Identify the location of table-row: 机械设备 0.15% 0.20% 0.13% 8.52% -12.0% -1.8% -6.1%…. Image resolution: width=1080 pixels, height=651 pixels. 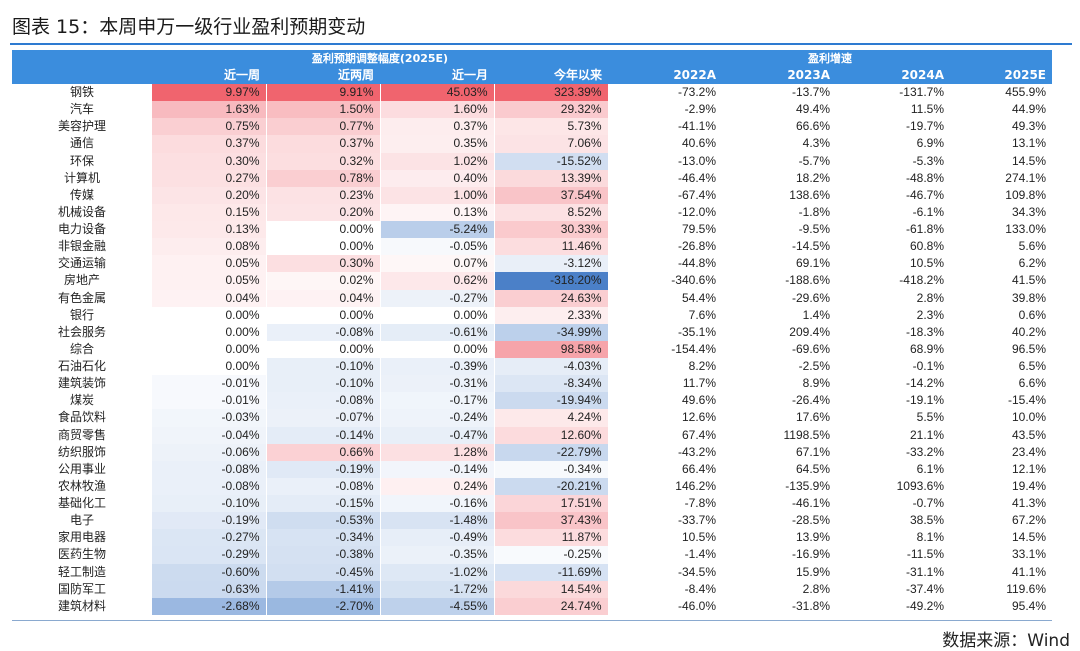
(532, 212).